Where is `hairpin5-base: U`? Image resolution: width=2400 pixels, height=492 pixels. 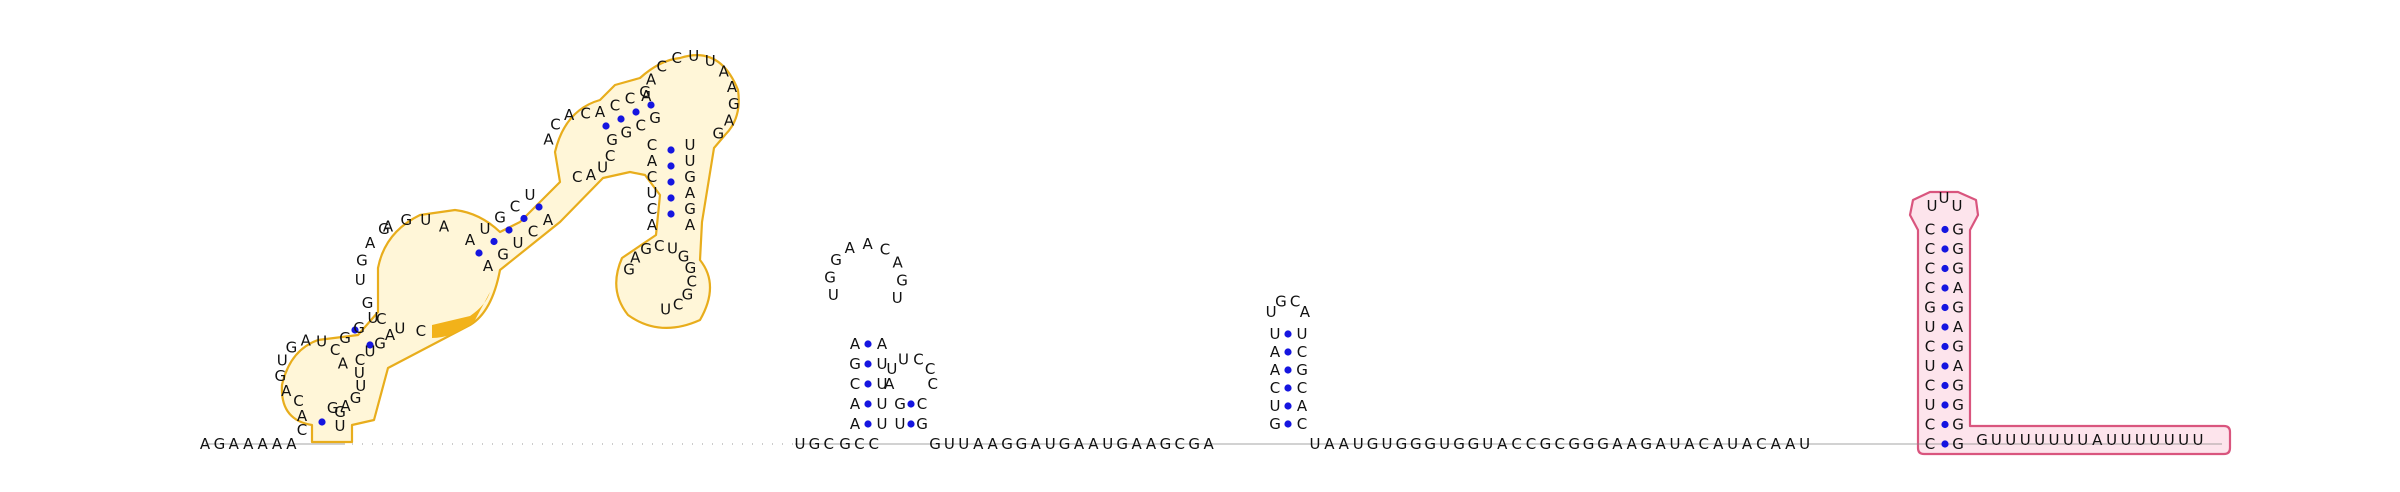 hairpin5-base: U is located at coordinates (1930, 405).